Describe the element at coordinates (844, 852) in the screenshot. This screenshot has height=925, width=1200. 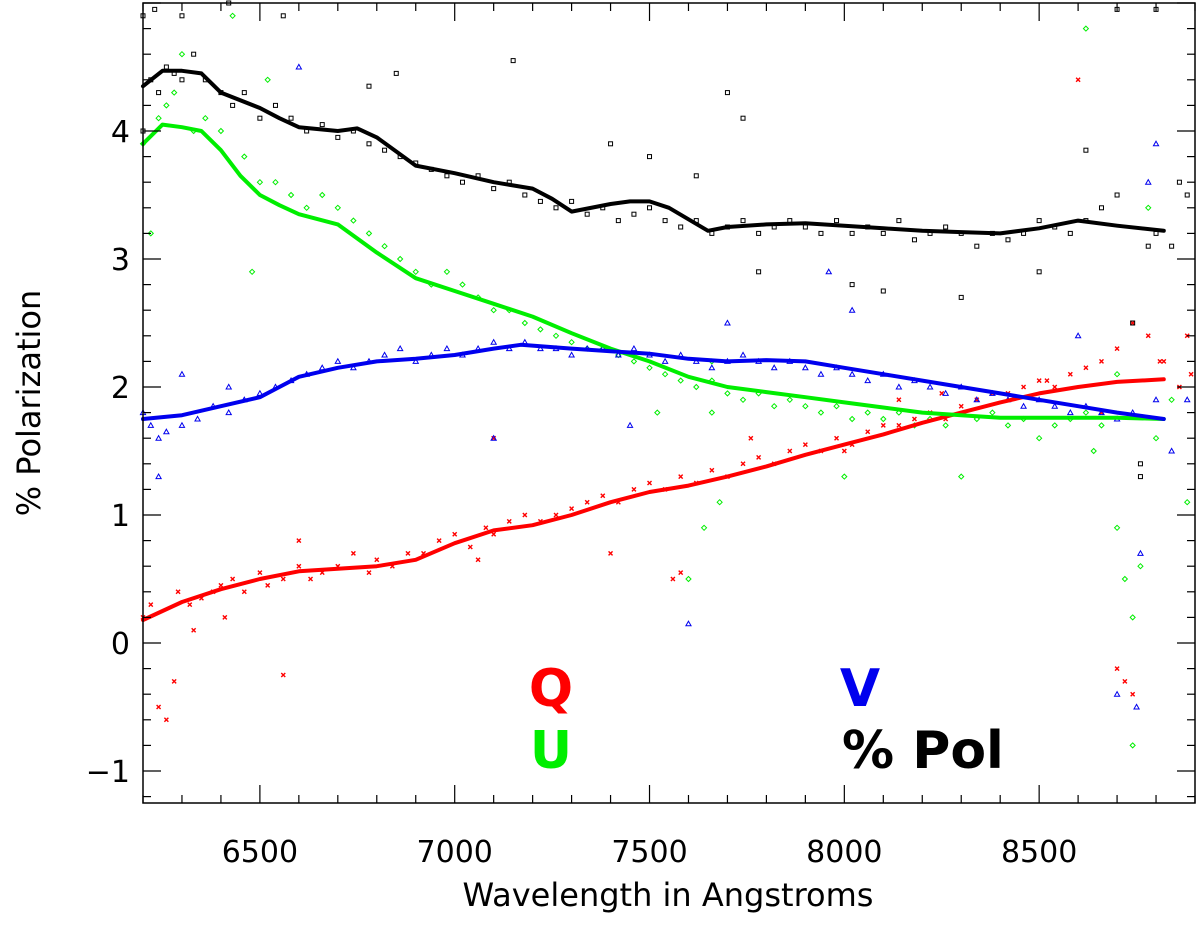
I see `x-tick-label: 8000` at that location.